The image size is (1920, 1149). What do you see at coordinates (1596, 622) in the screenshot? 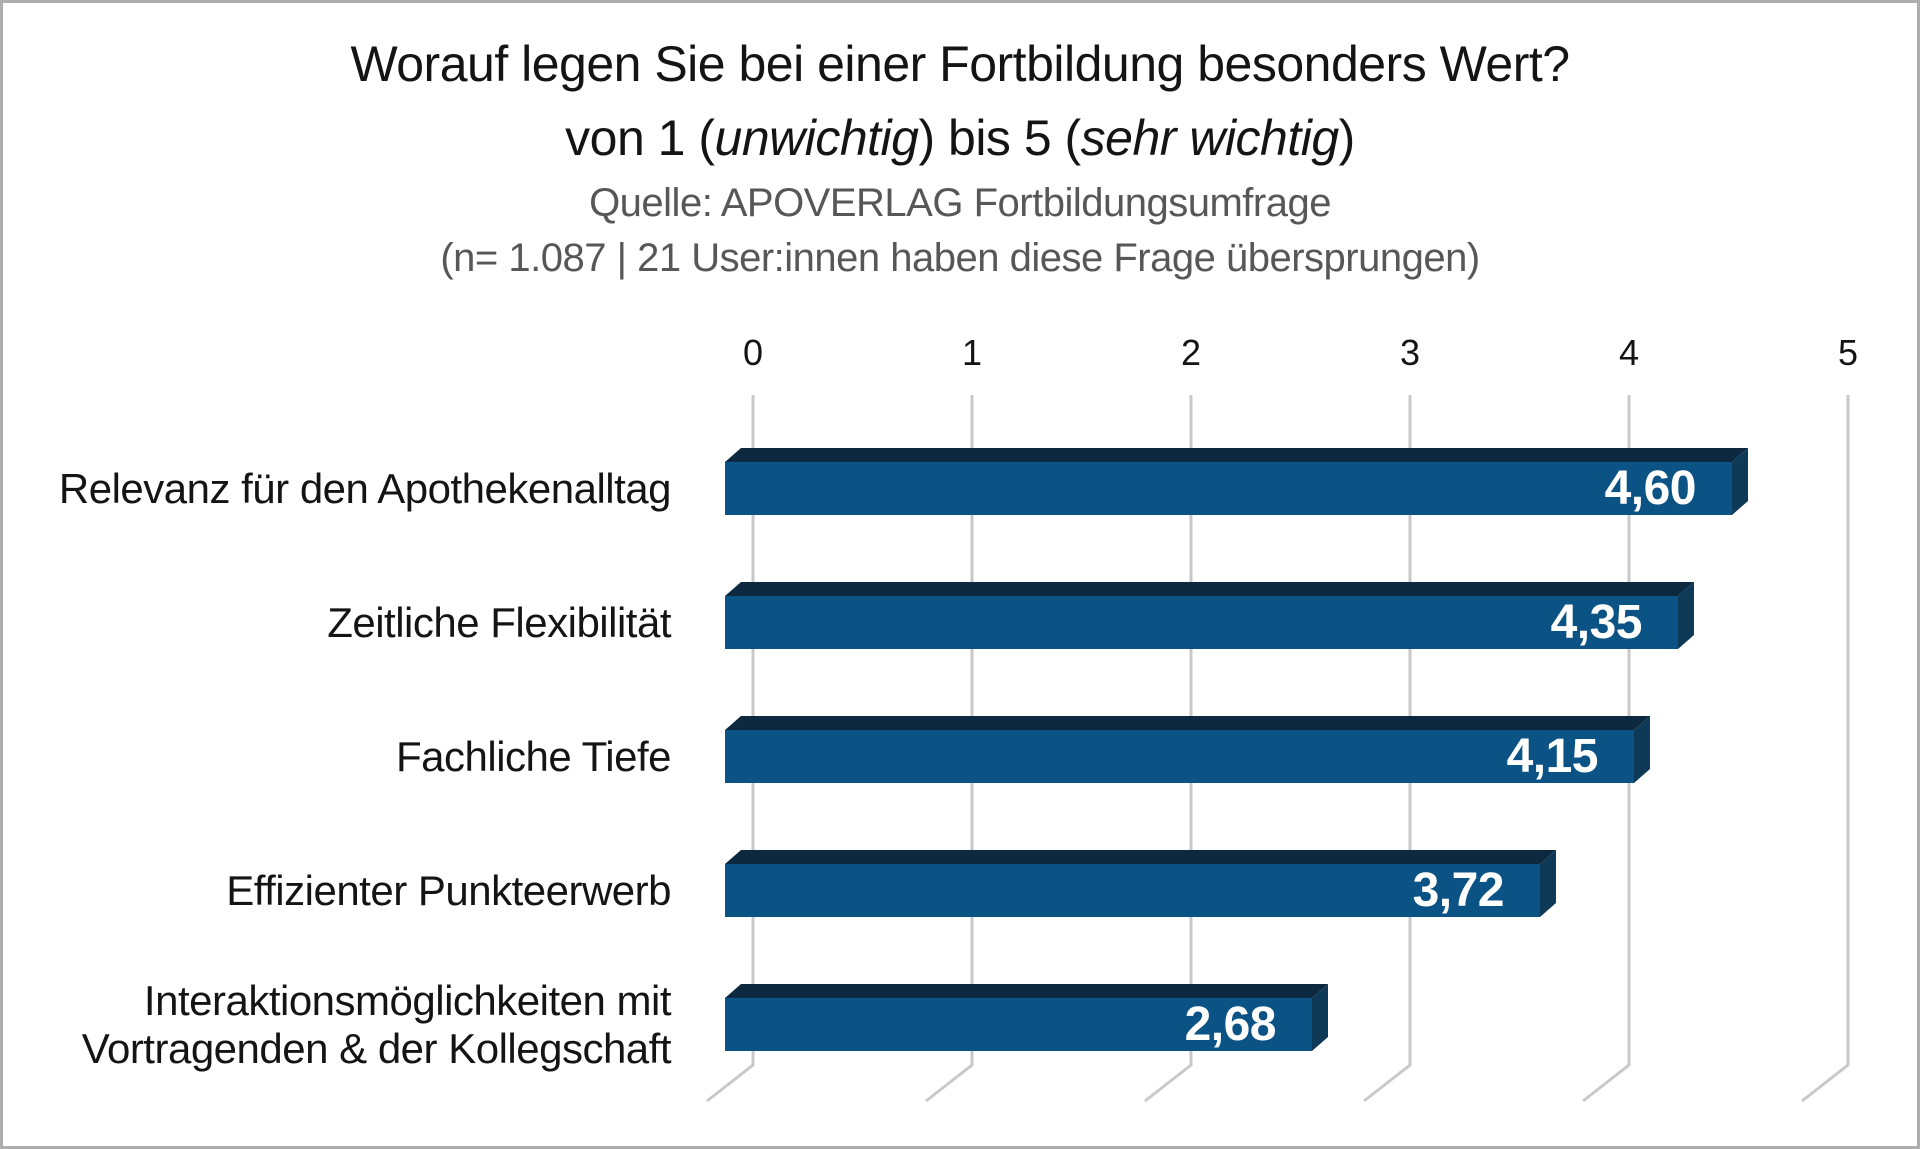
I see `bar-value-label-1: 4,35` at bounding box center [1596, 622].